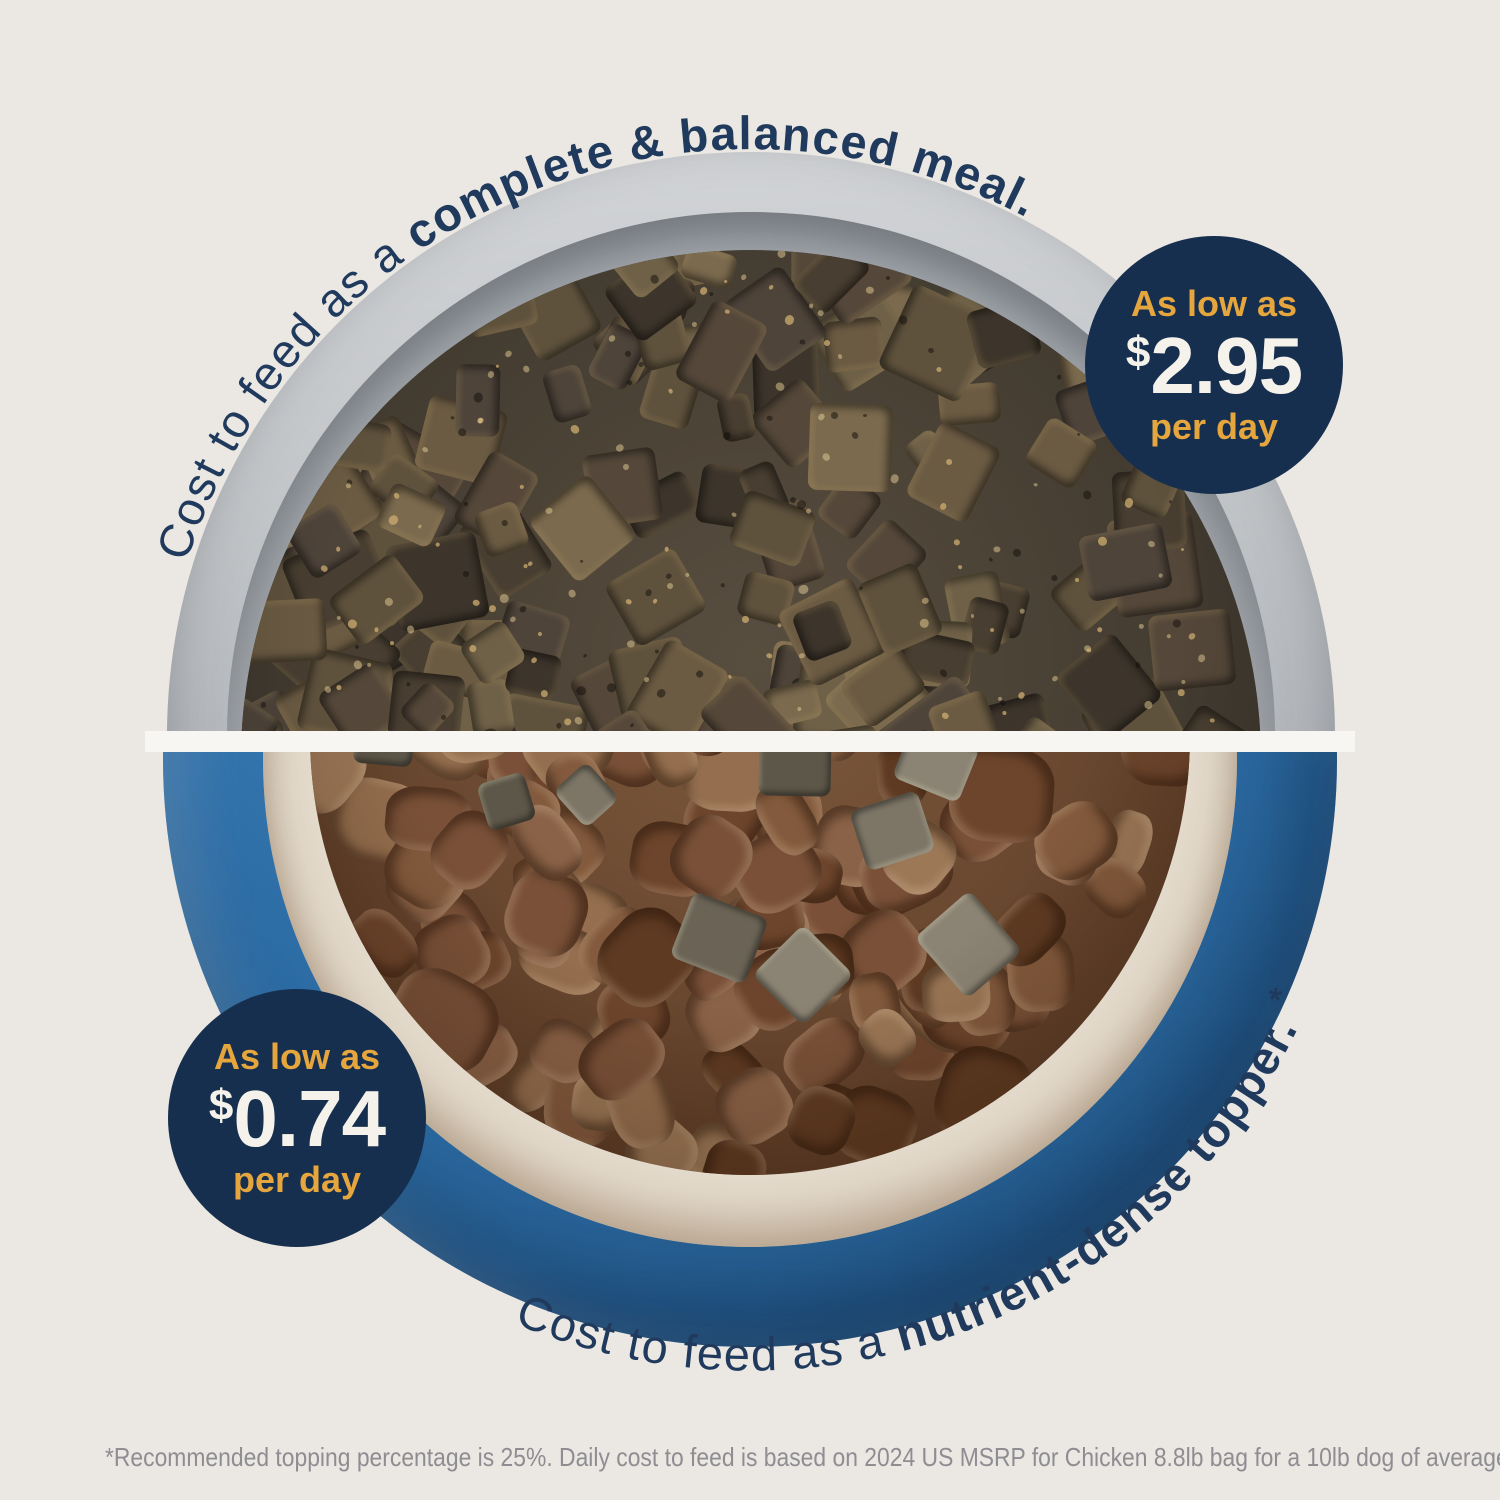 This screenshot has height=1500, width=1500. I want to click on arc-topper-regular: Cost to feed as a, so click(707, 1332).